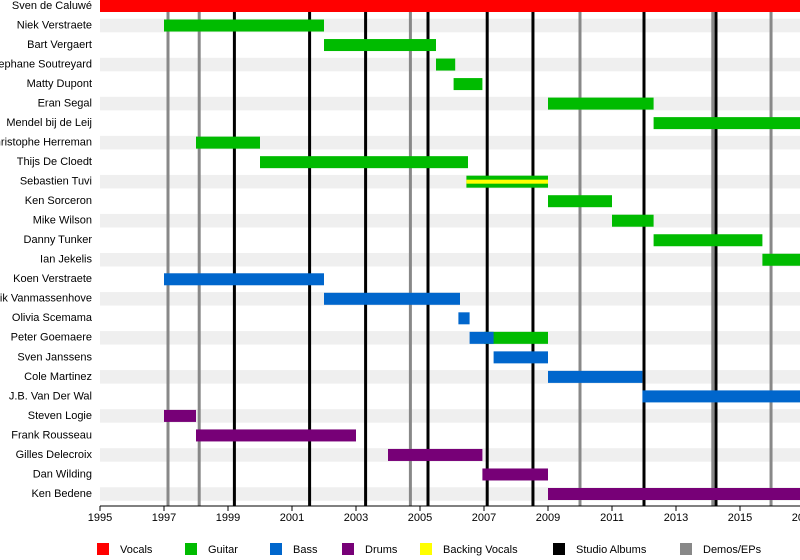 The width and height of the screenshot is (800, 560). Describe the element at coordinates (58, 201) in the screenshot. I see `row-label: Ken Sorceron` at that location.